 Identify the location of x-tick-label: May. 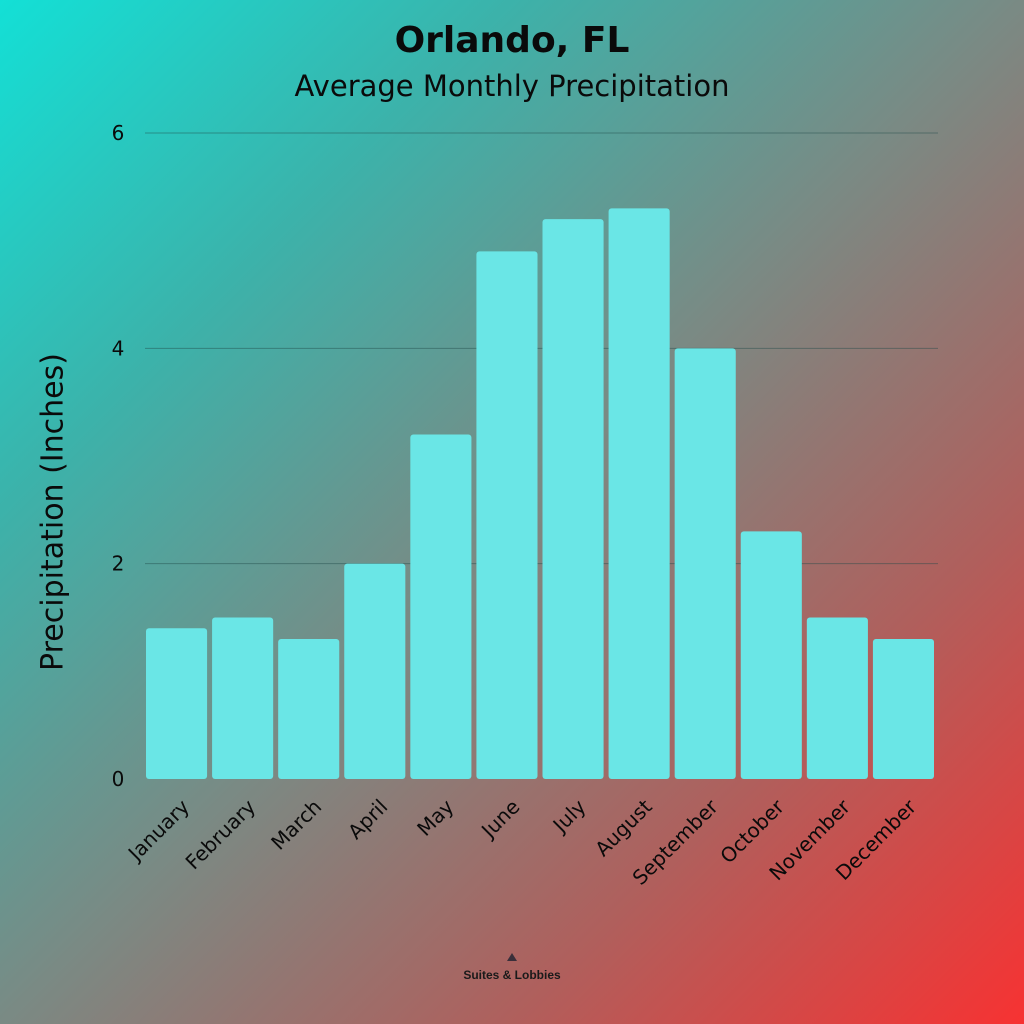
(435, 817).